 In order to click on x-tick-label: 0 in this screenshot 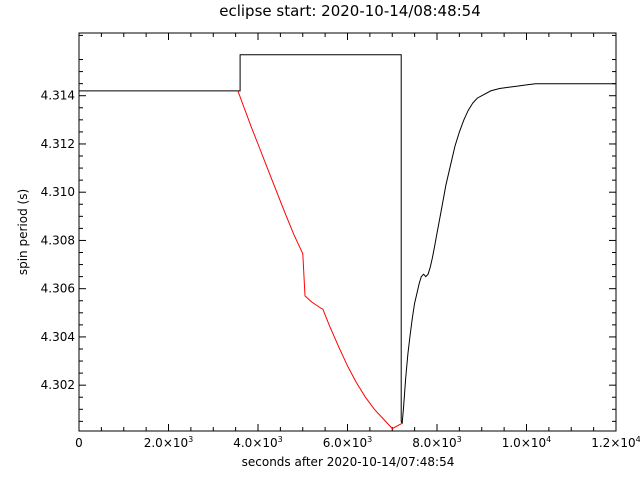, I will do `click(79, 443)`.